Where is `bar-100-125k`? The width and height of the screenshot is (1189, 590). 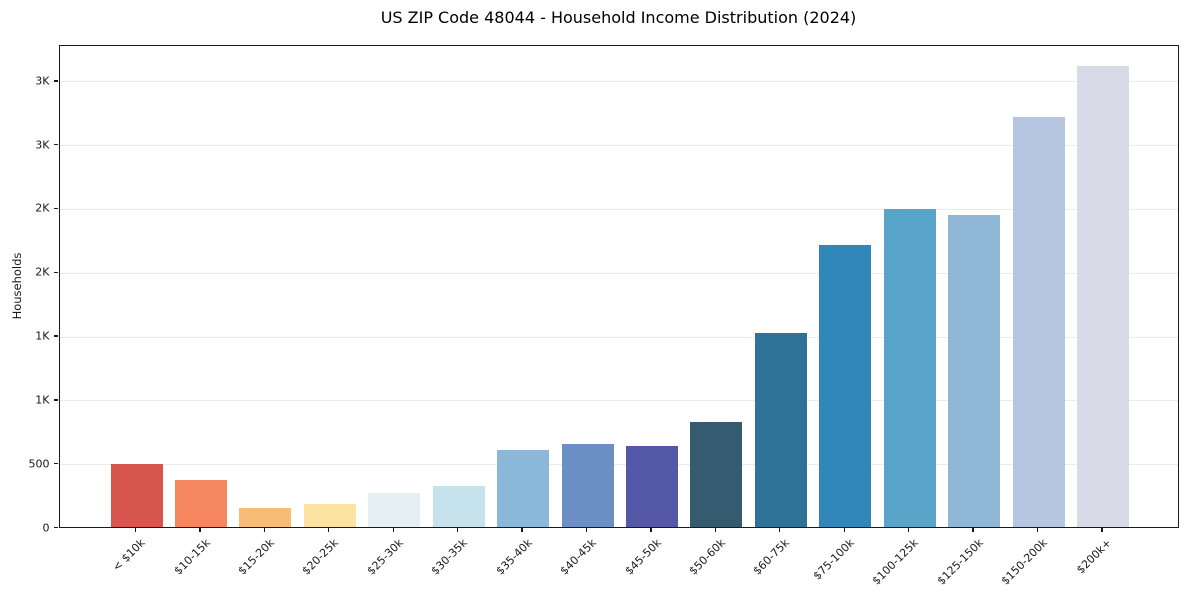 bar-100-125k is located at coordinates (909, 367).